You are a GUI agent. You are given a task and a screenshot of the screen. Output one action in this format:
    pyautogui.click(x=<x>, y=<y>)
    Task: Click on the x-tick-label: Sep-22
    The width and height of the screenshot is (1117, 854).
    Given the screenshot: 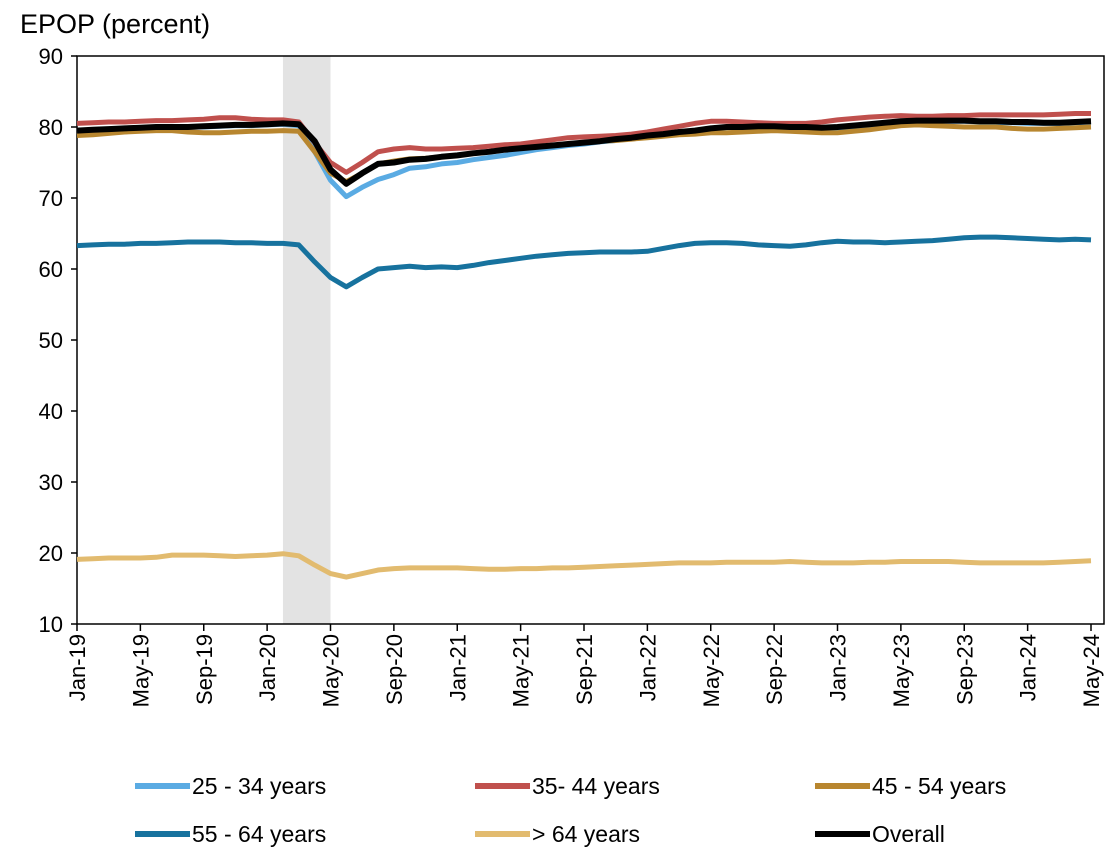 What is the action you would take?
    pyautogui.click(x=774, y=669)
    